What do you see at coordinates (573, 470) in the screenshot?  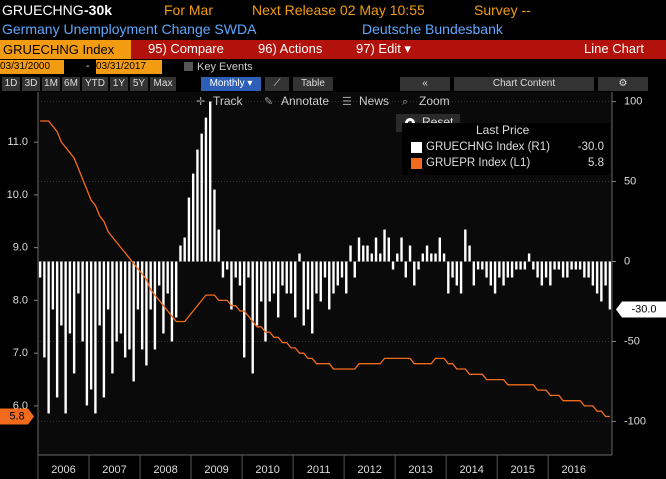 I see `x-tick-label: 2016` at bounding box center [573, 470].